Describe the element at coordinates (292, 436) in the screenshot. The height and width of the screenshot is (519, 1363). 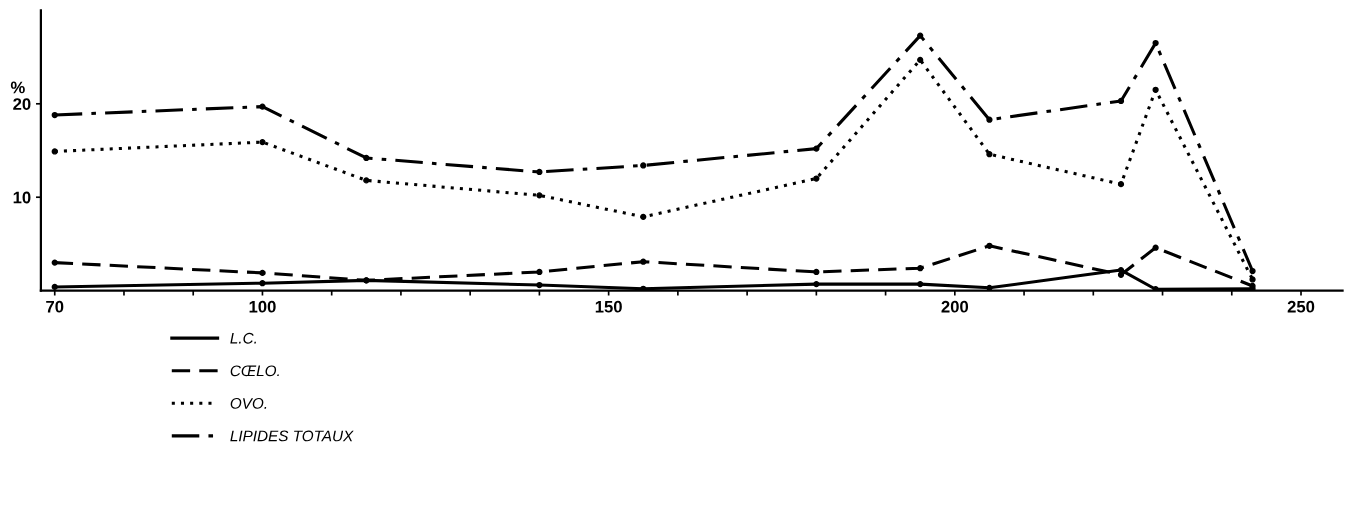
I see `legend-label: LIPIDES TOTAUX` at that location.